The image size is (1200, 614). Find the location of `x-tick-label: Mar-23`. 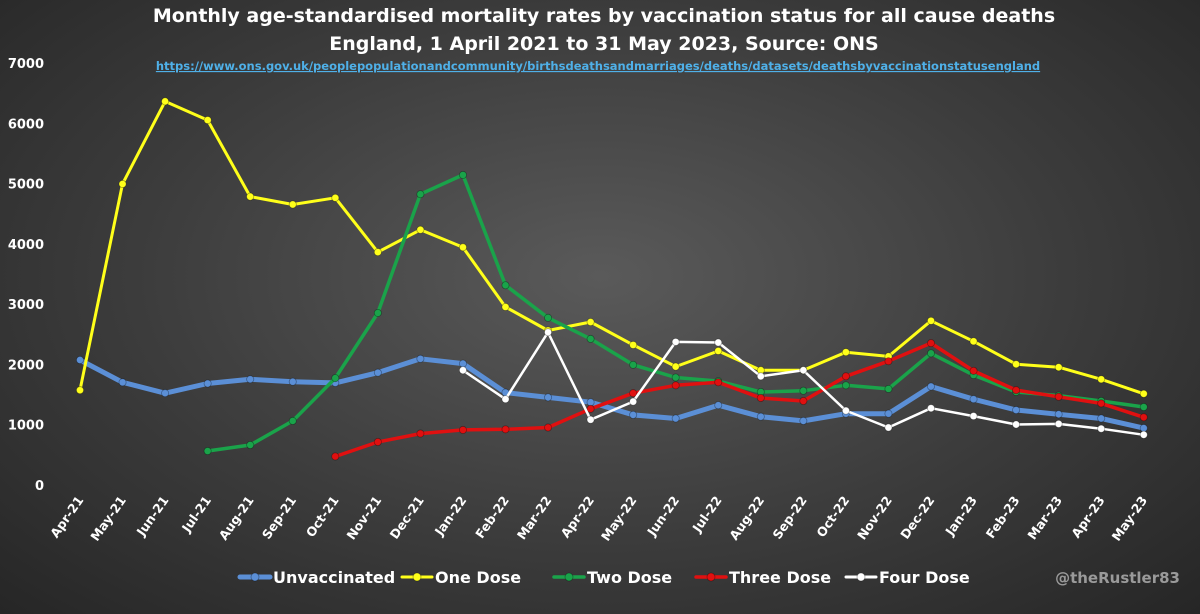

x-tick-label: Mar-23 is located at coordinates (1044, 517).